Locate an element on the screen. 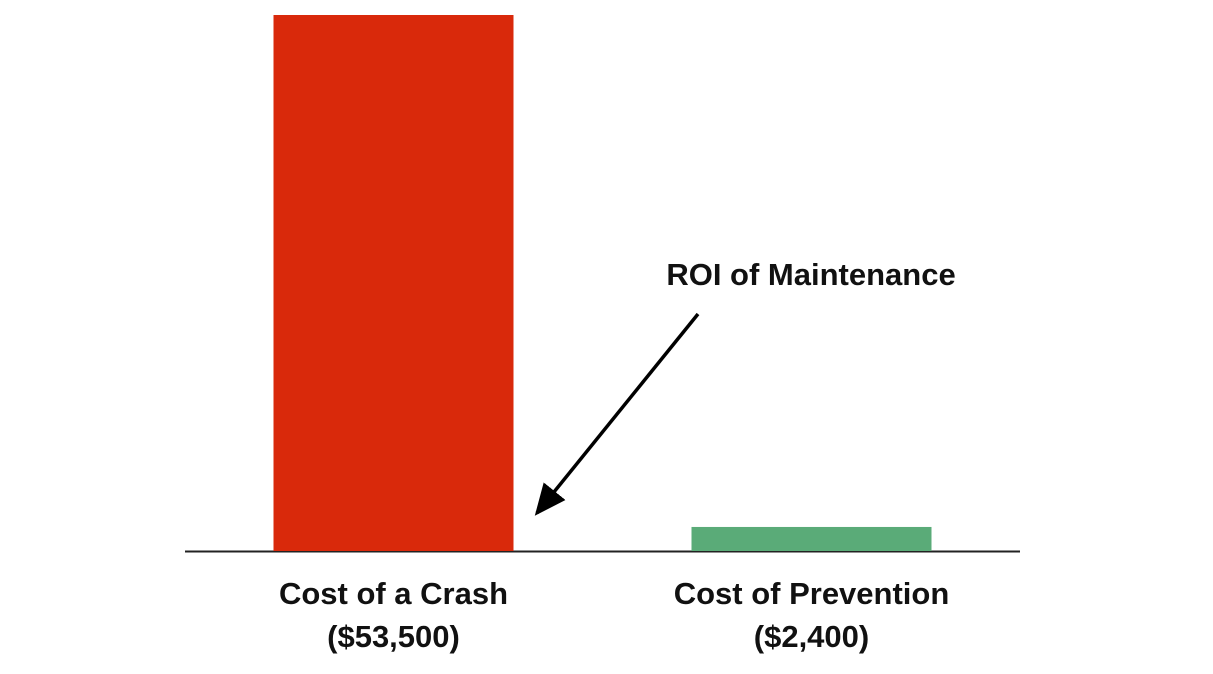  value-label: ($2,400) is located at coordinates (811, 636).